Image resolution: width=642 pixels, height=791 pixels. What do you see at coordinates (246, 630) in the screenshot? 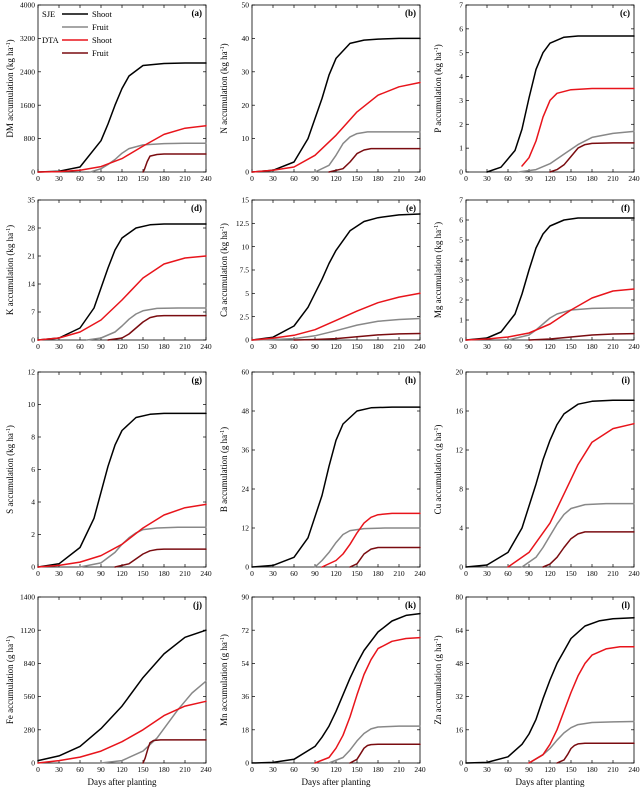
I see `y-tick-label: 72` at bounding box center [246, 630].